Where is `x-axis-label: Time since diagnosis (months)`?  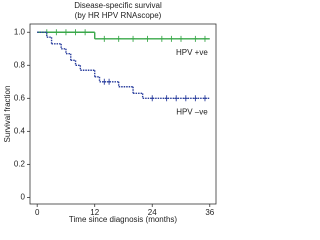
x-axis-label: Time since diagnosis (months) is located at coordinates (123, 219).